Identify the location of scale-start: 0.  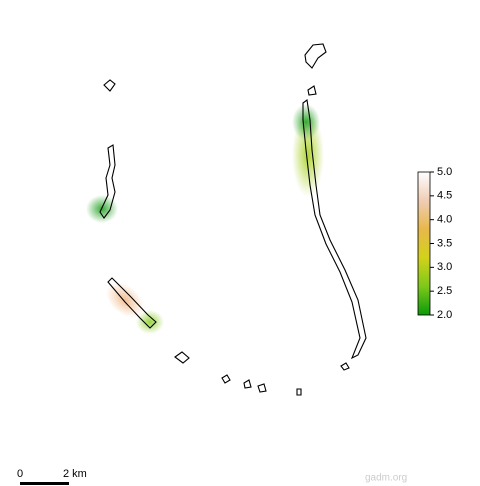
(20, 474).